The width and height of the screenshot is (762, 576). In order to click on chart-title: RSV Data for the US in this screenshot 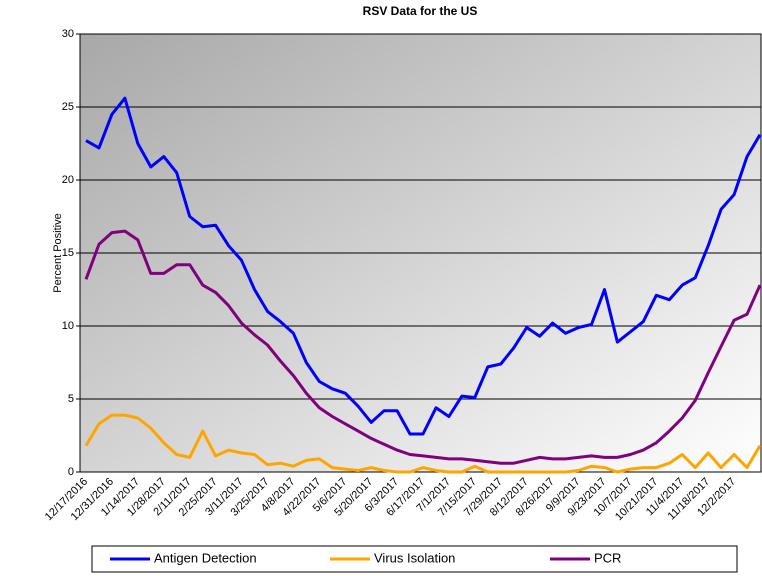, I will do `click(420, 11)`.